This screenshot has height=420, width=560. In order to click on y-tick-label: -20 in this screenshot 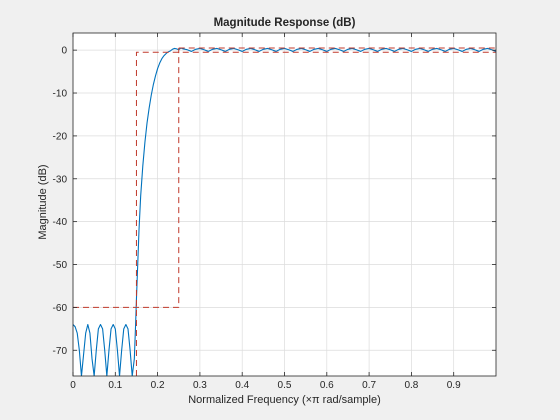, I will do `click(60, 136)`.